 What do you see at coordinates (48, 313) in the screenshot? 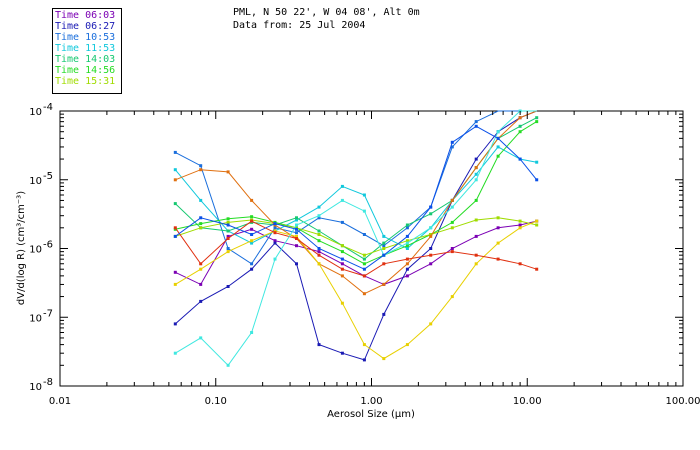
I see `y-tick-exponent: -7` at bounding box center [48, 313].